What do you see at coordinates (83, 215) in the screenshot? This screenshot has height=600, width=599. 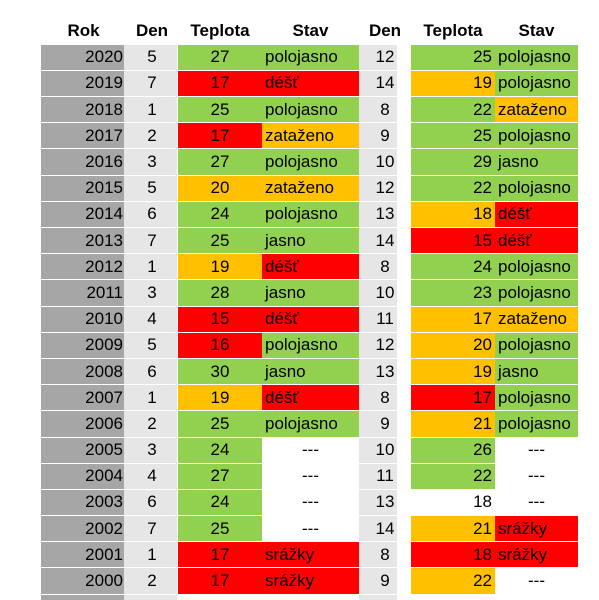 I see `cell-rok: 2014` at bounding box center [83, 215].